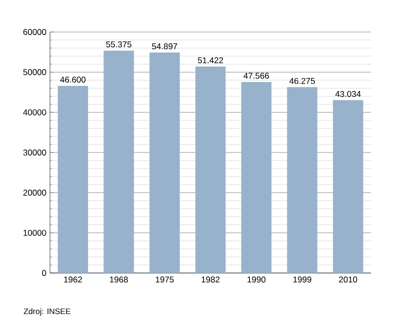 This screenshot has height=323, width=400. Describe the element at coordinates (348, 279) in the screenshot. I see `x-tick-label: 2010` at that location.